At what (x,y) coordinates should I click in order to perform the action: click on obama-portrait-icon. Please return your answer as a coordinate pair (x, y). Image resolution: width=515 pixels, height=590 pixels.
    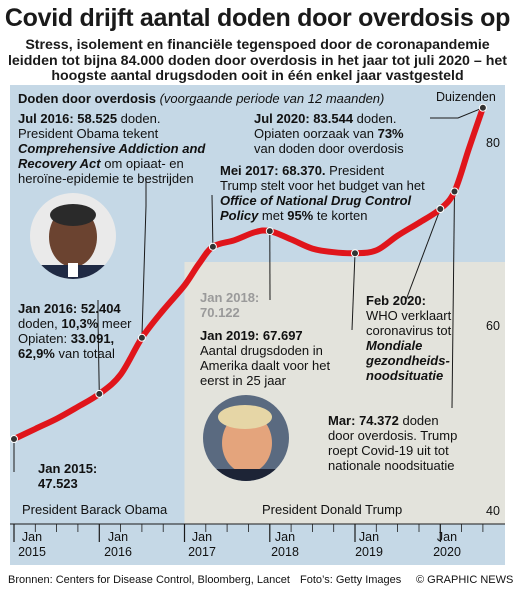
    Looking at the image, I should click on (73, 236).